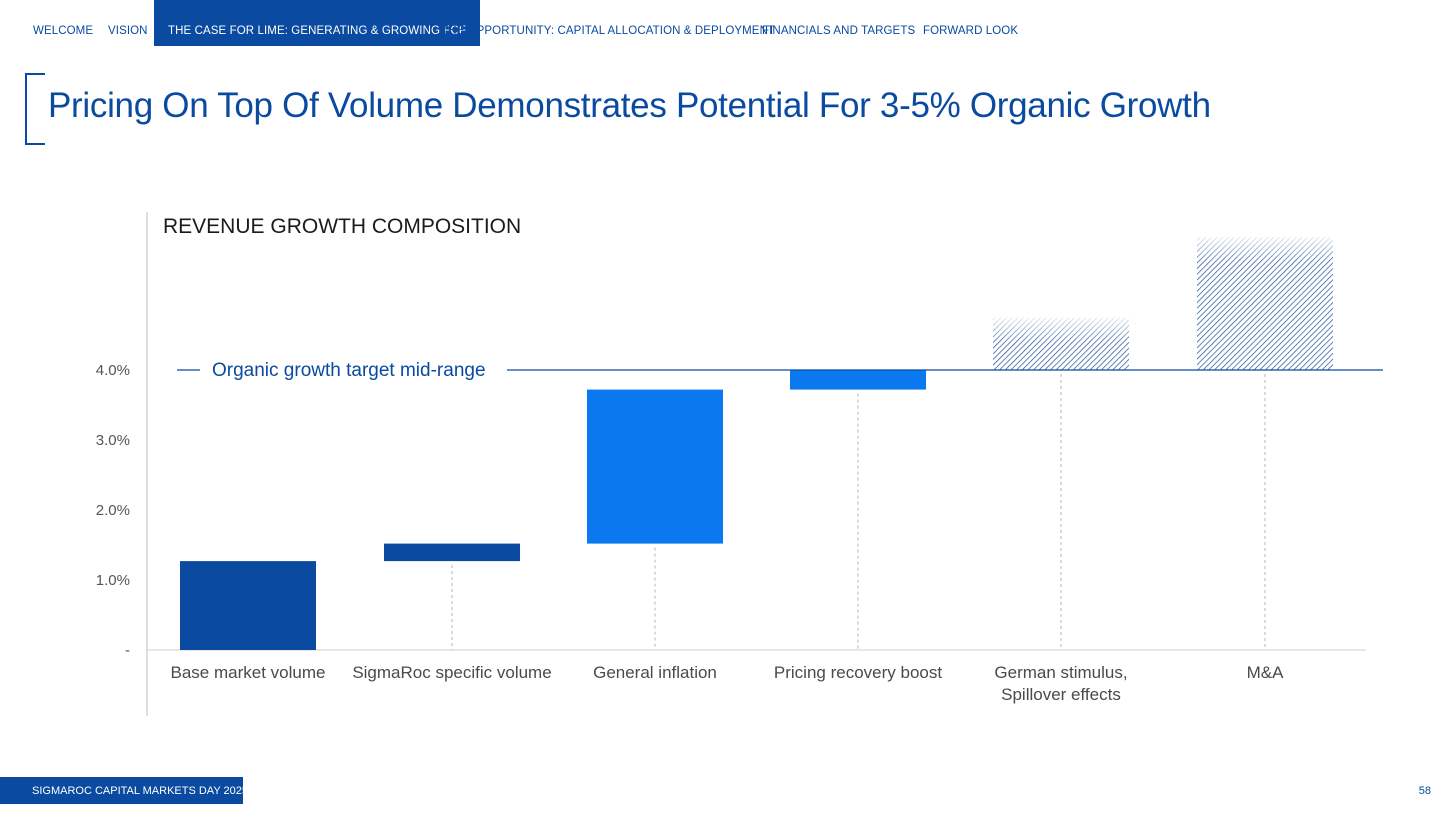 Image resolution: width=1456 pixels, height=824 pixels. I want to click on footer-event-label: SIGMAROC CAPITAL MARKETS DAY 2025, so click(124, 790).